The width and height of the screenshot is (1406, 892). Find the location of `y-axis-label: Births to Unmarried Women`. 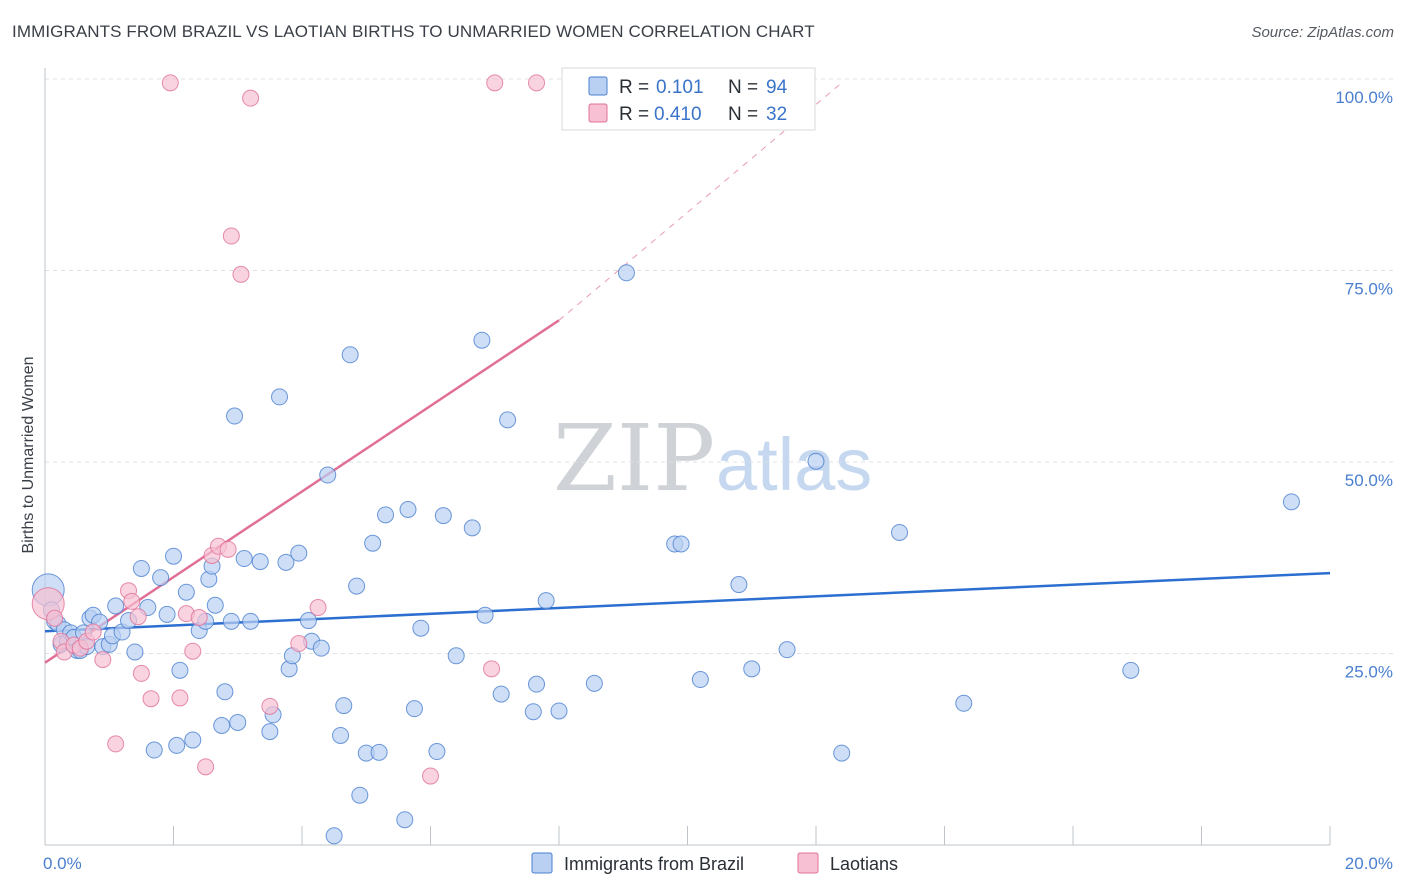

y-axis-label: Births to Unmarried Women is located at coordinates (28, 454).